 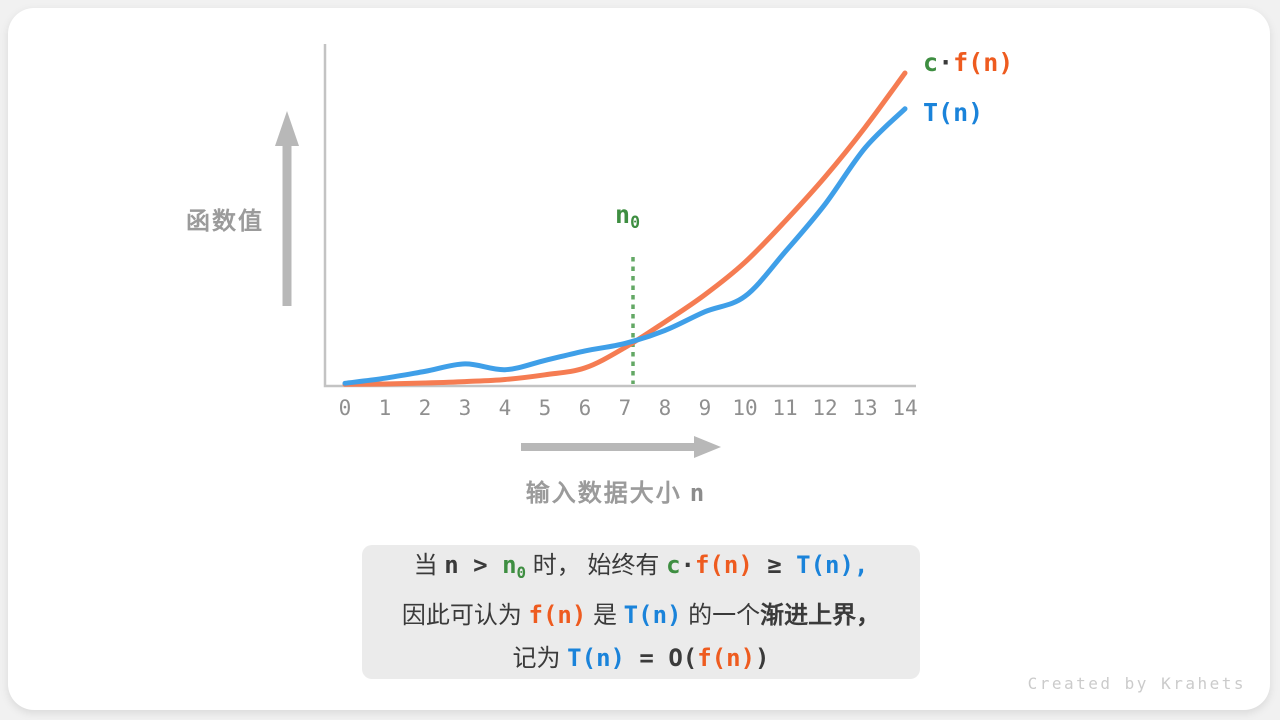 What do you see at coordinates (465, 615) in the screenshot?
I see `text-segment: 因此可认为` at bounding box center [465, 615].